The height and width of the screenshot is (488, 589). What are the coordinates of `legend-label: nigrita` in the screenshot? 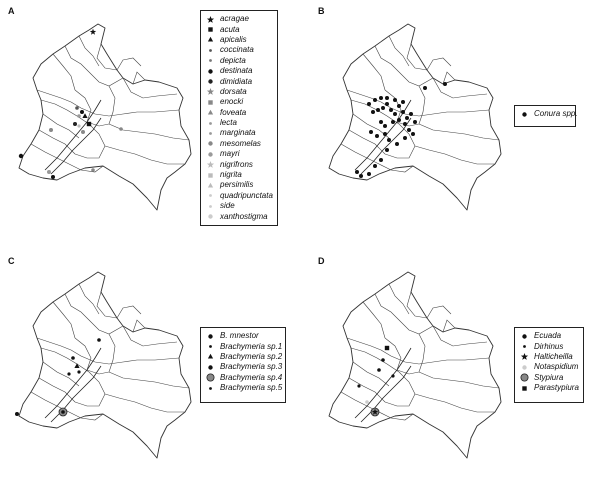 It's located at (231, 175).